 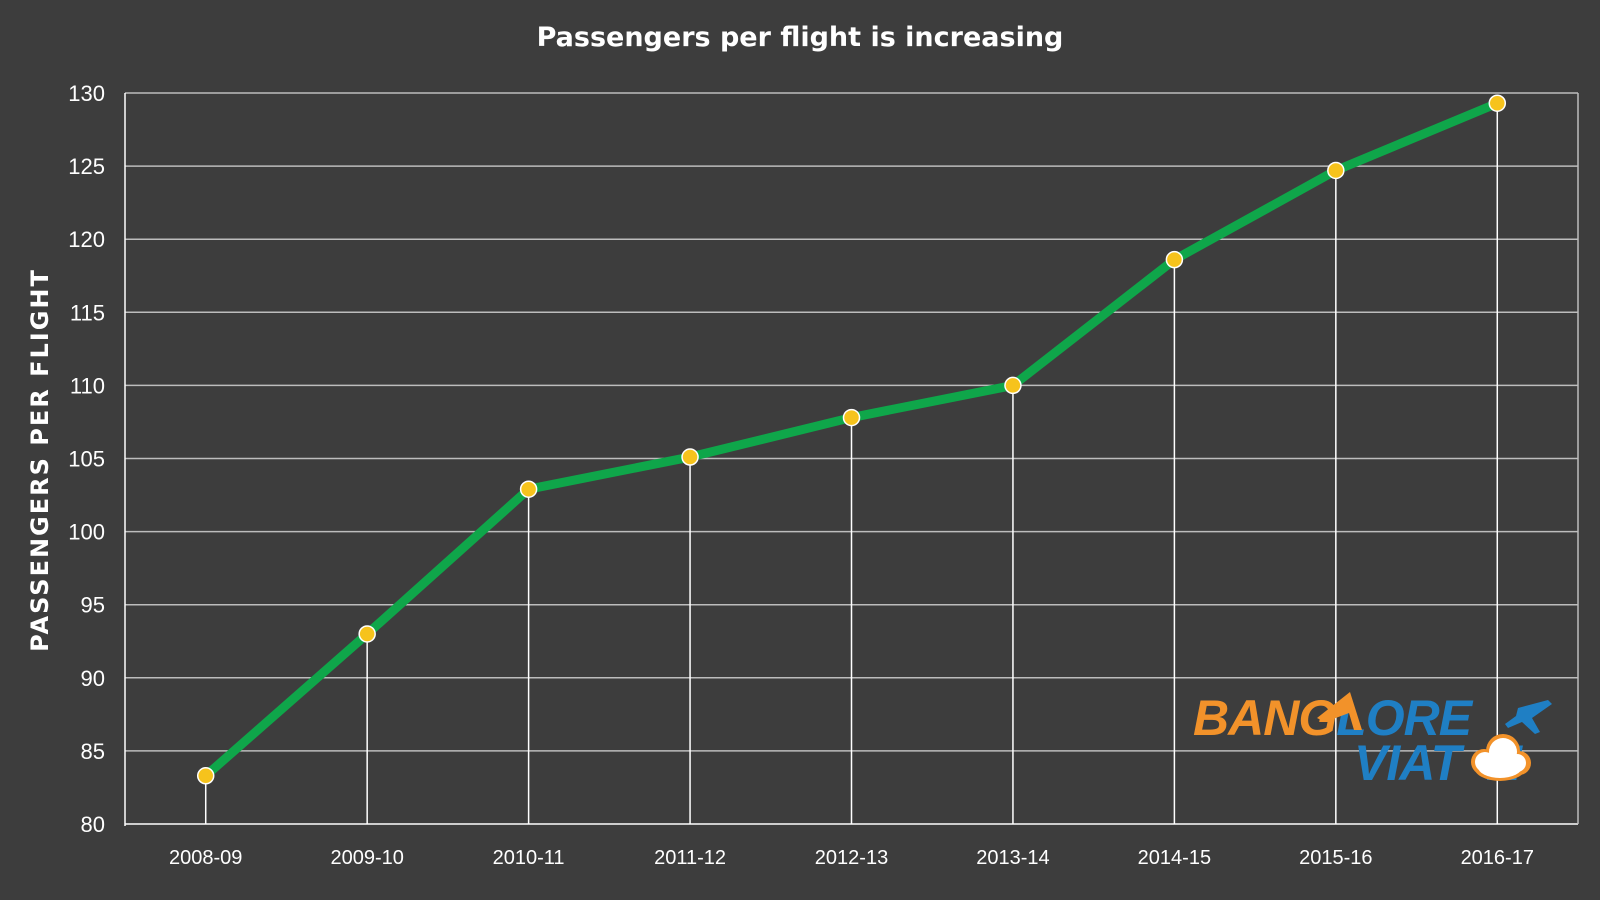 What do you see at coordinates (86, 239) in the screenshot?
I see `y-tick-label-120: 120` at bounding box center [86, 239].